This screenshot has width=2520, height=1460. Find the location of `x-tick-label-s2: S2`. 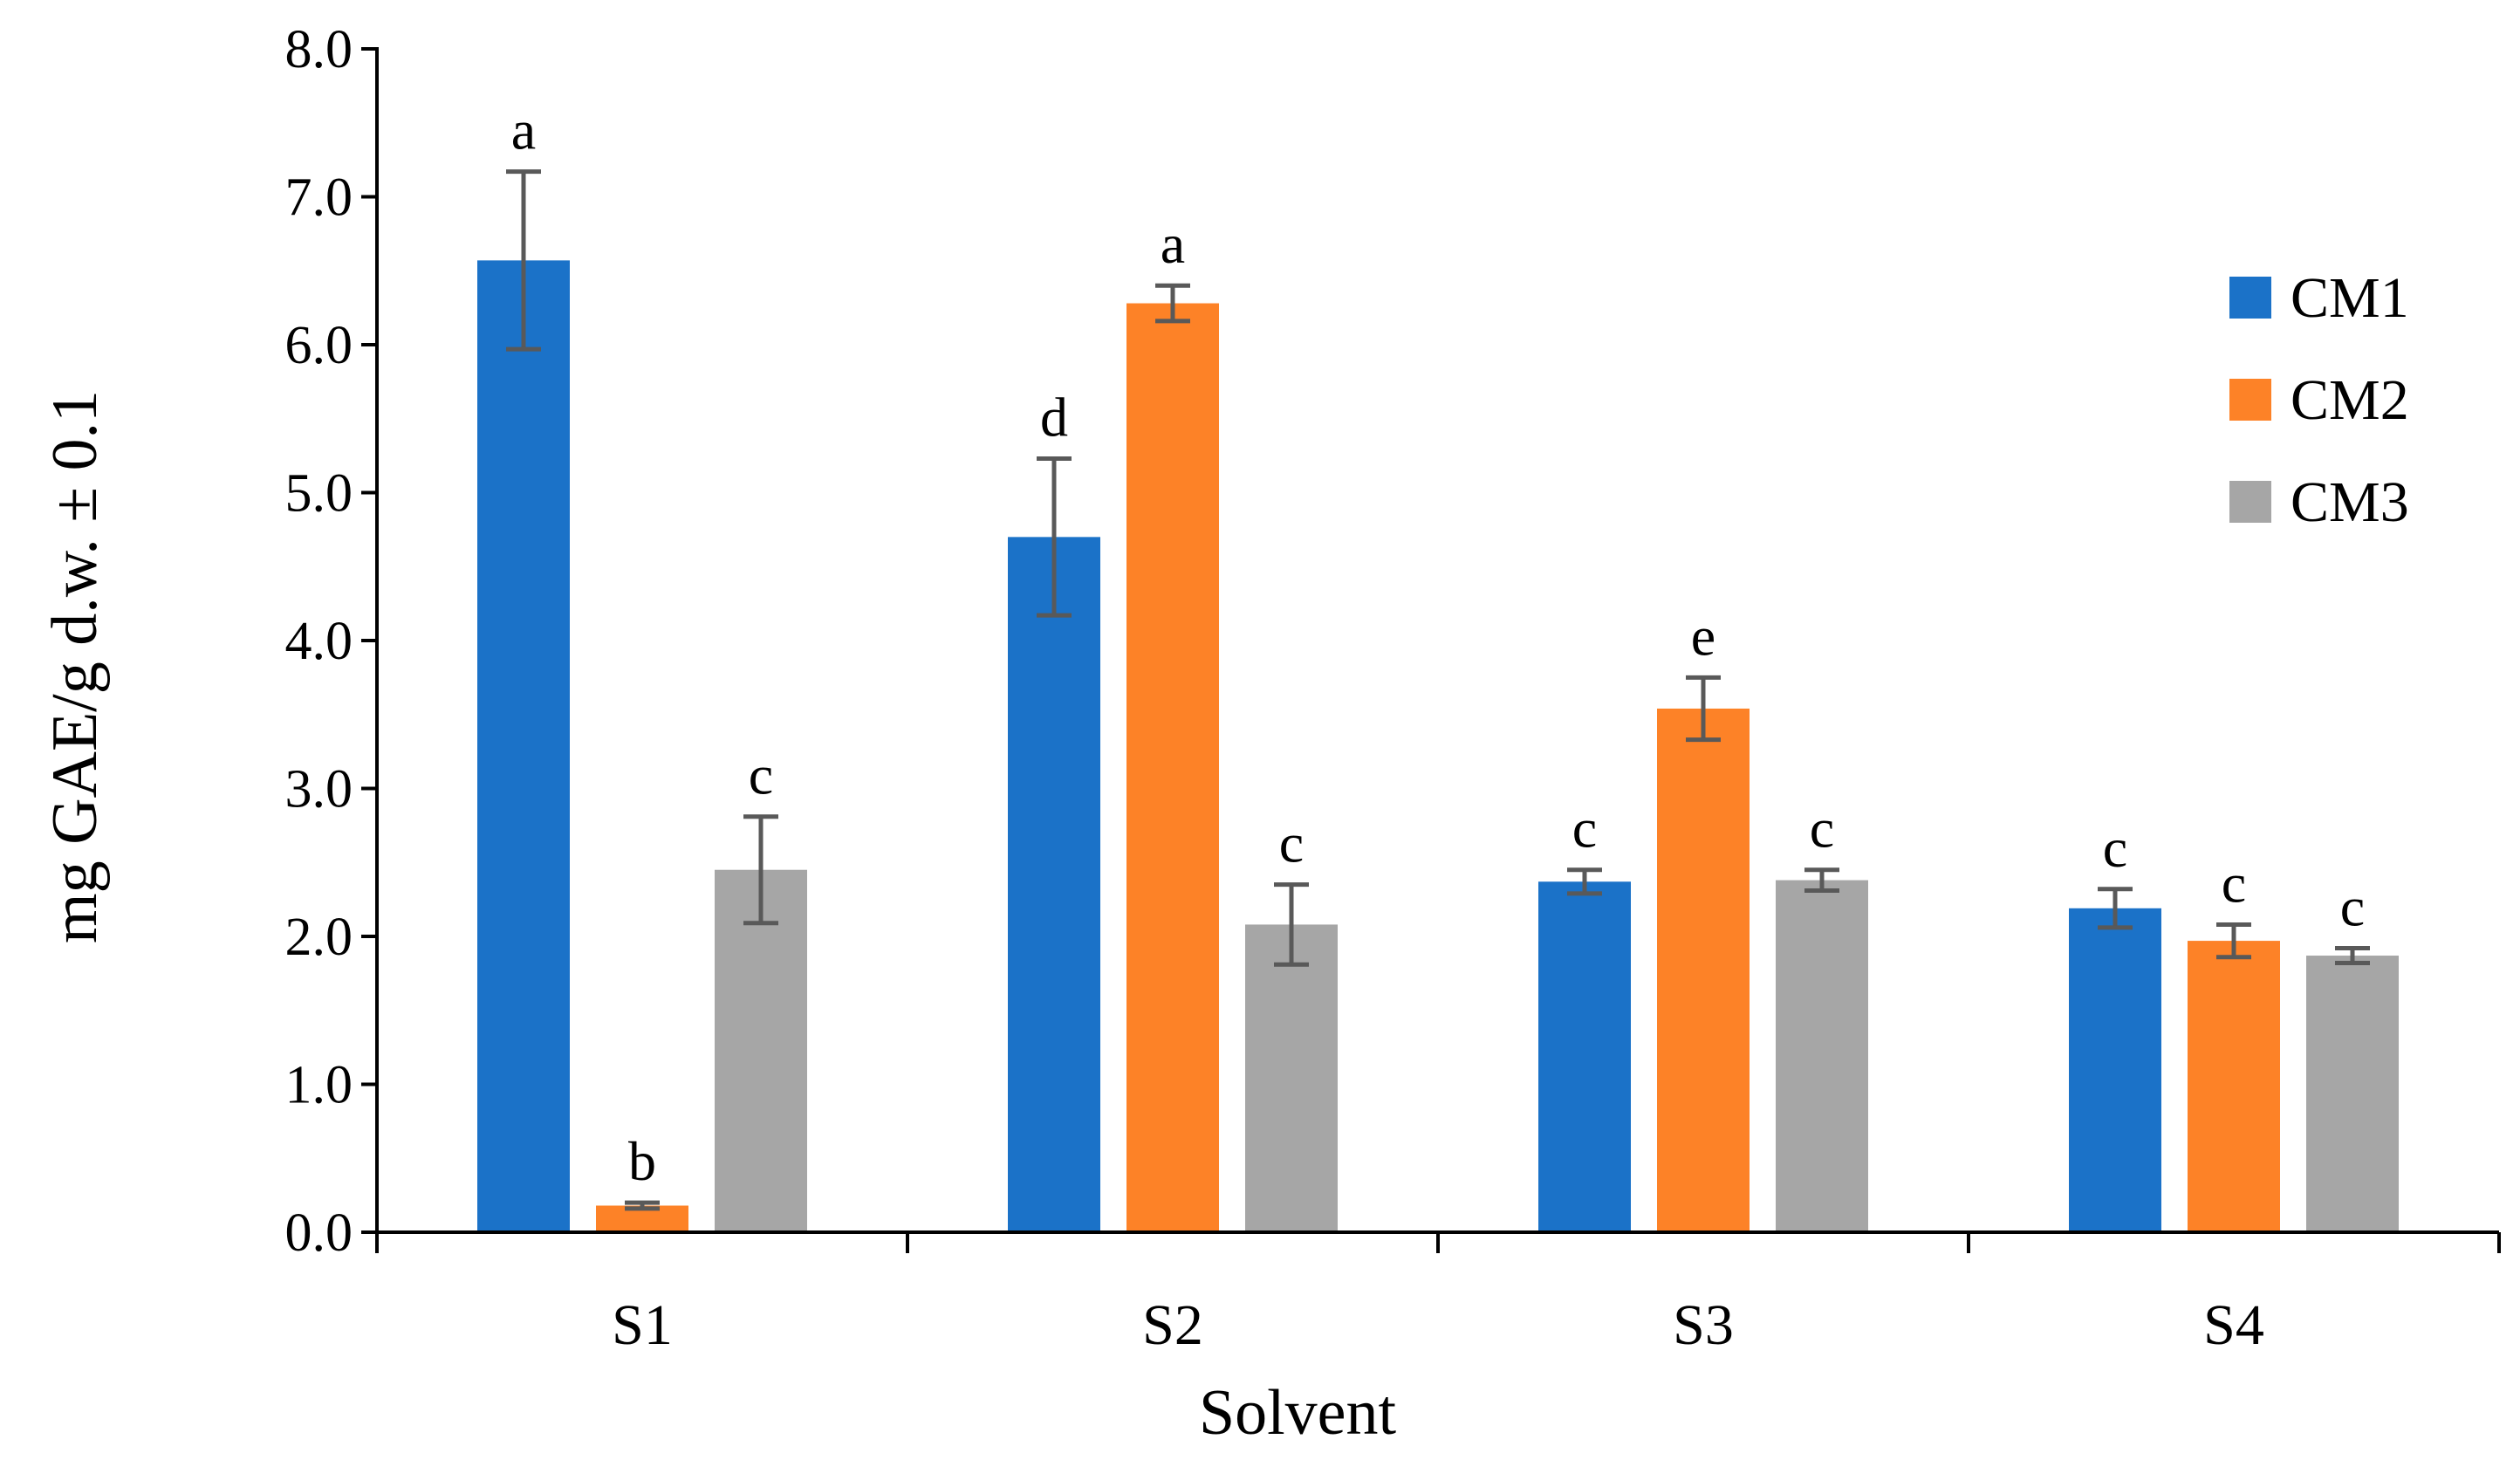

x-tick-label-s2: S2 is located at coordinates (1172, 1325).